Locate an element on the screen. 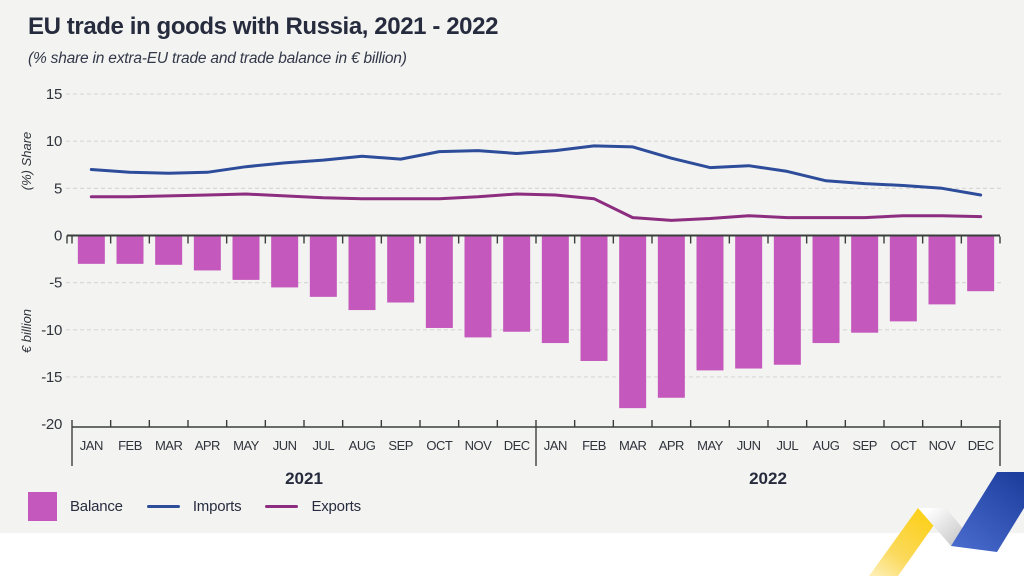 This screenshot has width=1024, height=576. billion-axis-label: € billion is located at coordinates (26, 331).